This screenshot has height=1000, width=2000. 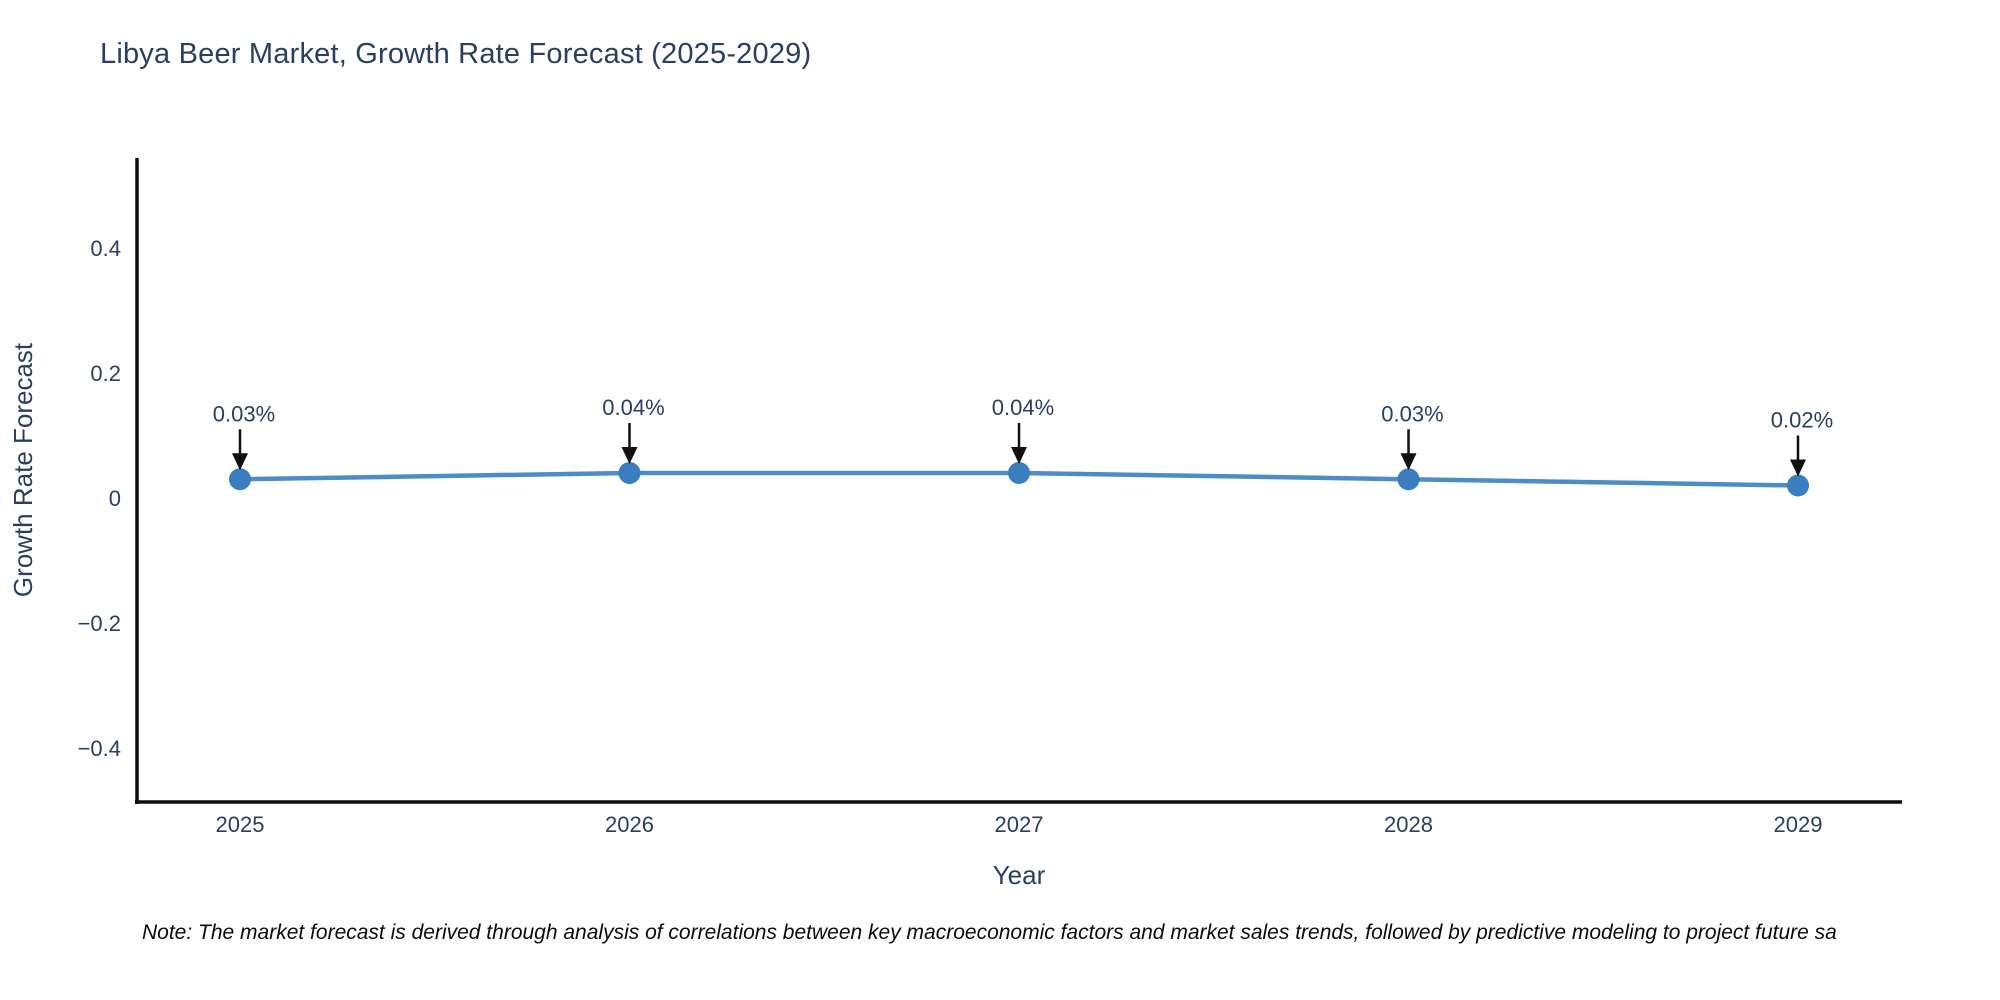 What do you see at coordinates (1798, 824) in the screenshot?
I see `x-tick-label: 2029` at bounding box center [1798, 824].